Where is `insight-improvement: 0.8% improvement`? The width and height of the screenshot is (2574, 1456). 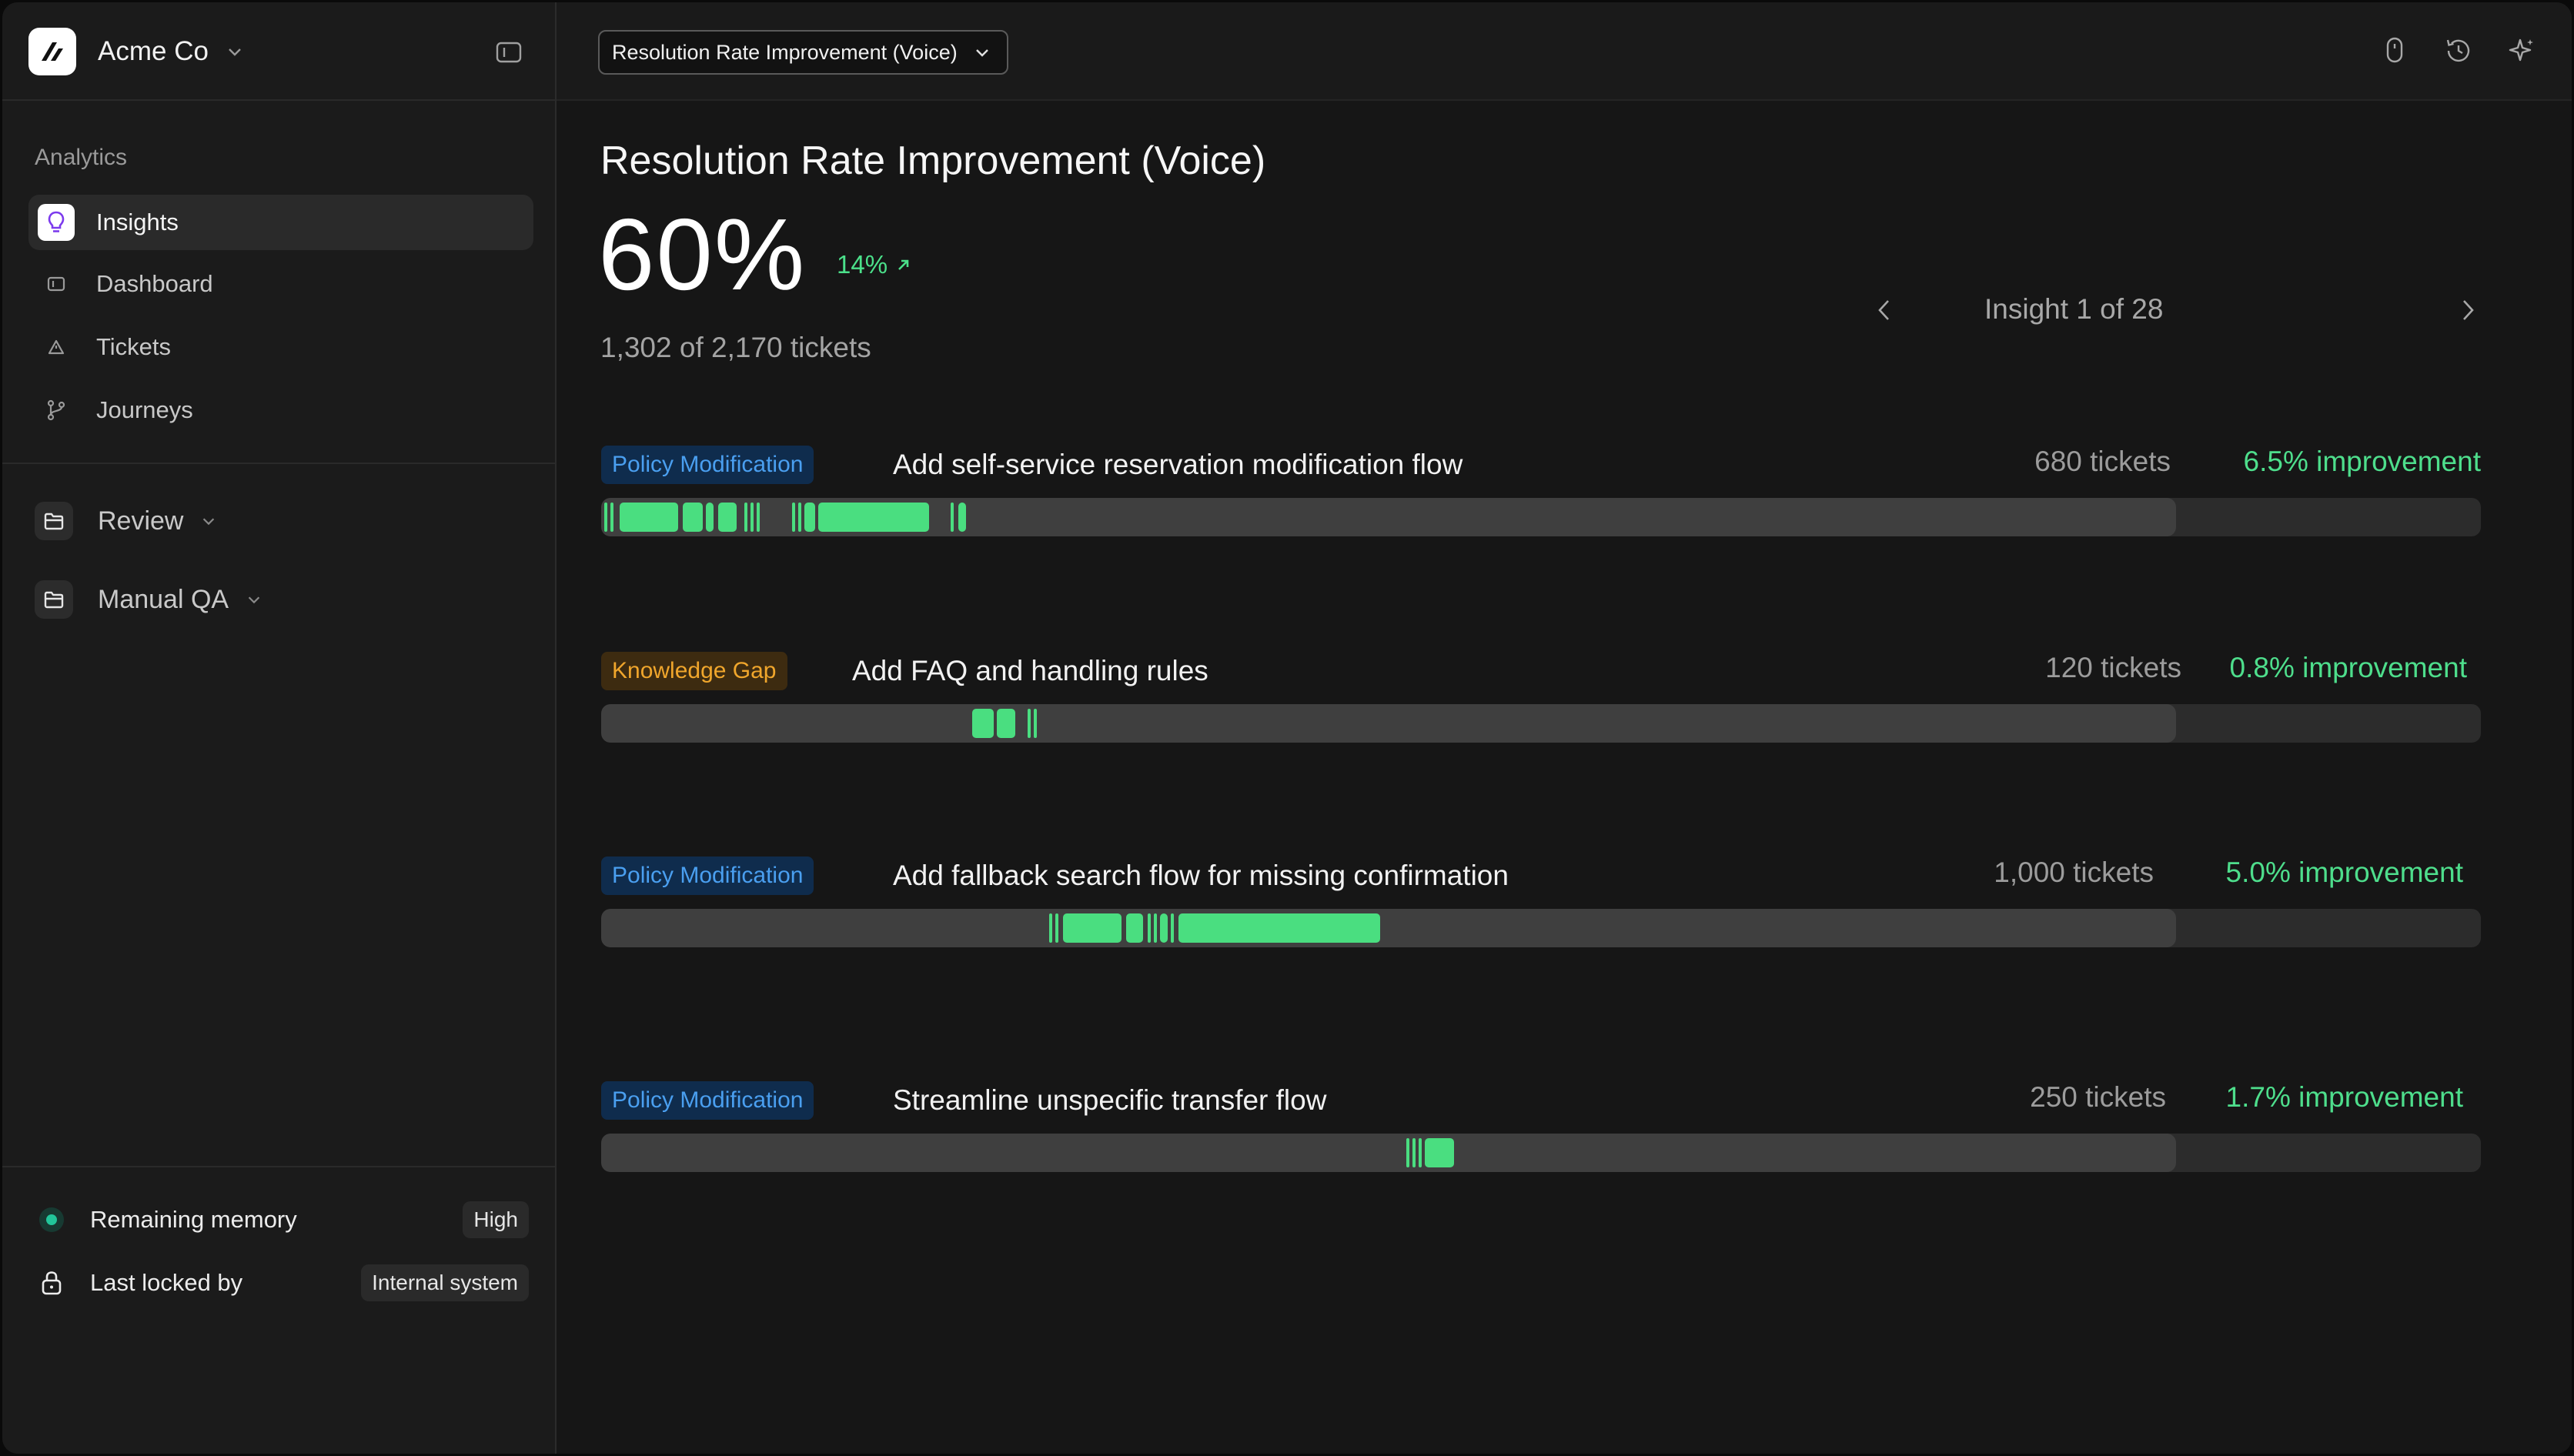 insight-improvement: 0.8% improvement is located at coordinates (2348, 667).